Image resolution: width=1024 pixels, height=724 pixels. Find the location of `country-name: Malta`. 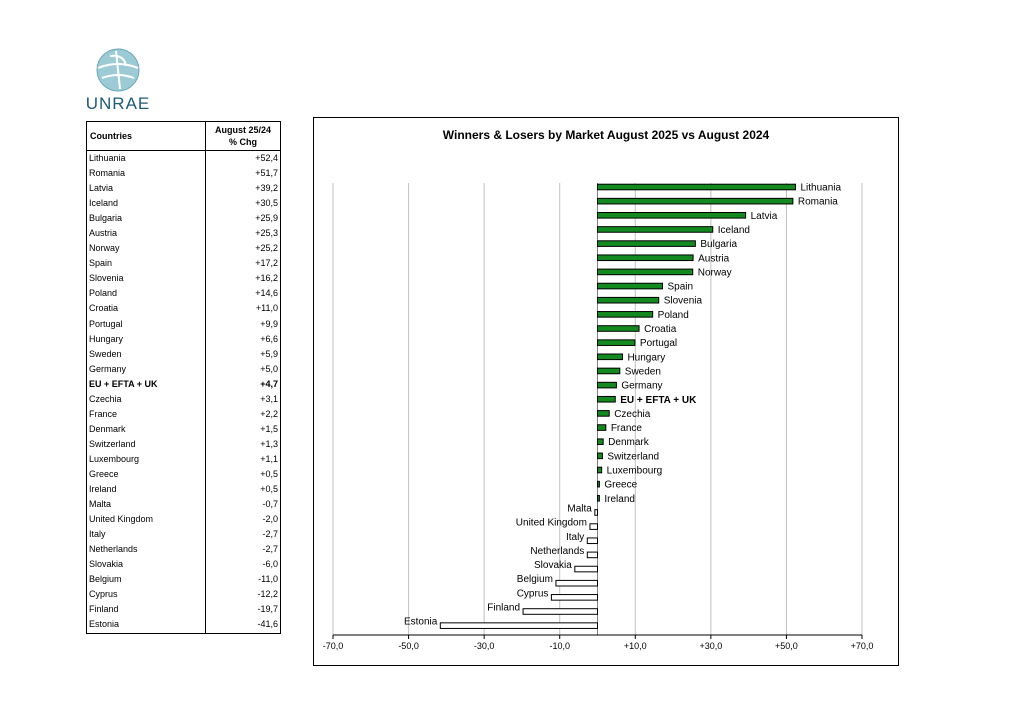

country-name: Malta is located at coordinates (146, 505).